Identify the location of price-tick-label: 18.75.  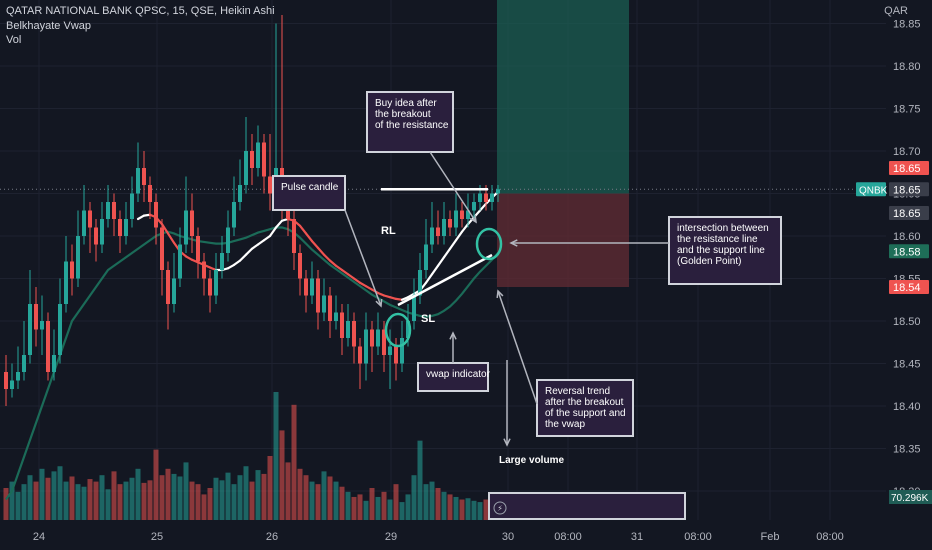
(907, 110).